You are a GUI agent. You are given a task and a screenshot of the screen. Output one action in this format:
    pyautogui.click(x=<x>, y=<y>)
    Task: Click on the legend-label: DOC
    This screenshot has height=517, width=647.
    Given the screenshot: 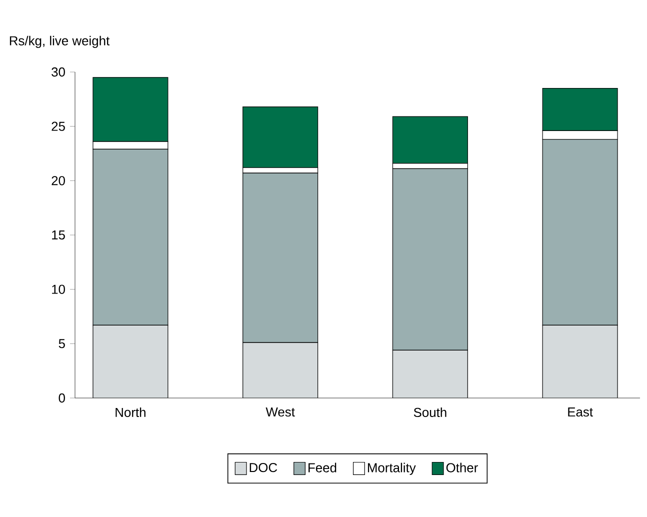 What is the action you would take?
    pyautogui.click(x=264, y=467)
    